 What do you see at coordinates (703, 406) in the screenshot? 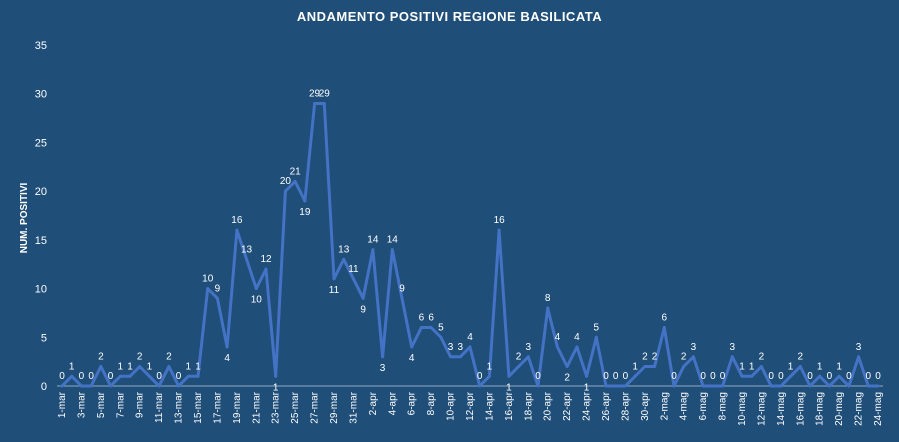
I see `x-tick-label: 6-mag` at bounding box center [703, 406].